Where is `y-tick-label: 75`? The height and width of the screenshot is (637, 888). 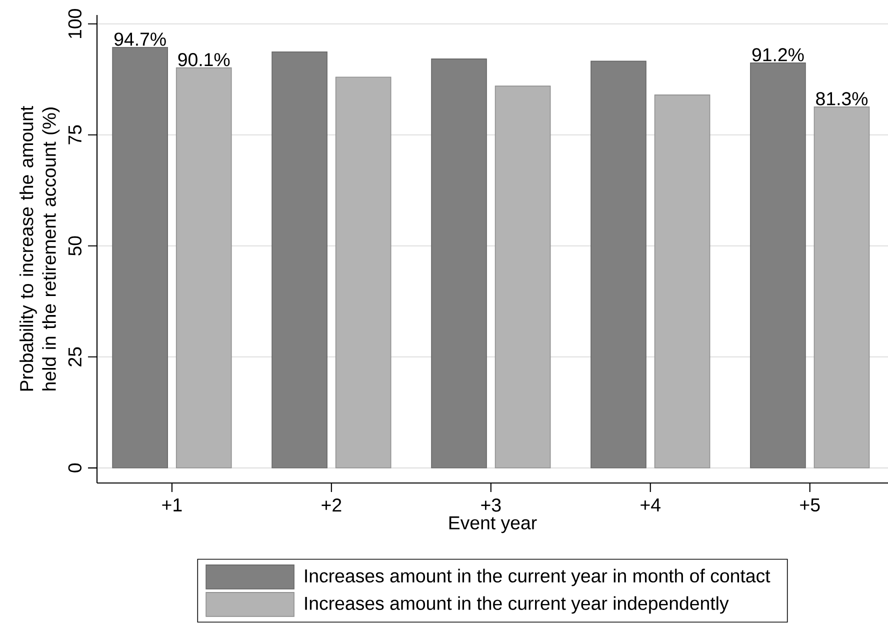 y-tick-label: 75 is located at coordinates (75, 134).